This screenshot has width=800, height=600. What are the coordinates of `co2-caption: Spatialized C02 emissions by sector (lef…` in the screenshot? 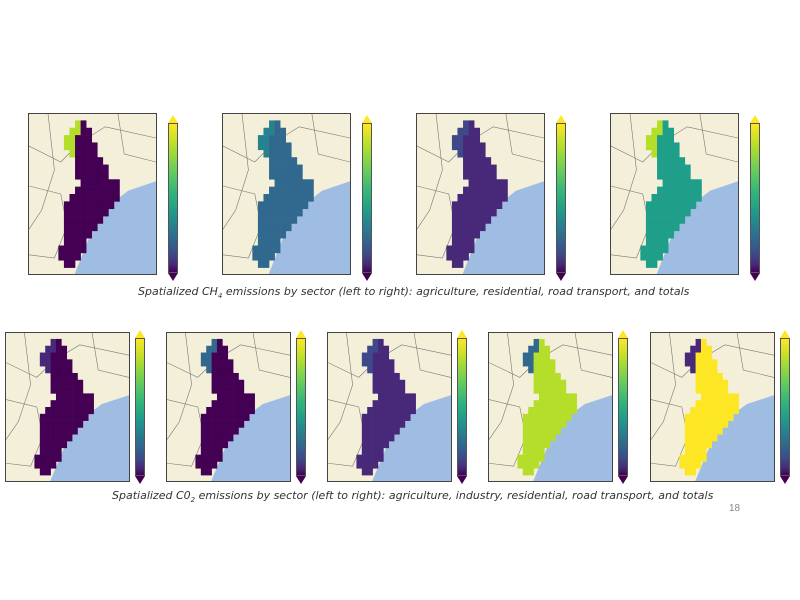 It's located at (412, 496).